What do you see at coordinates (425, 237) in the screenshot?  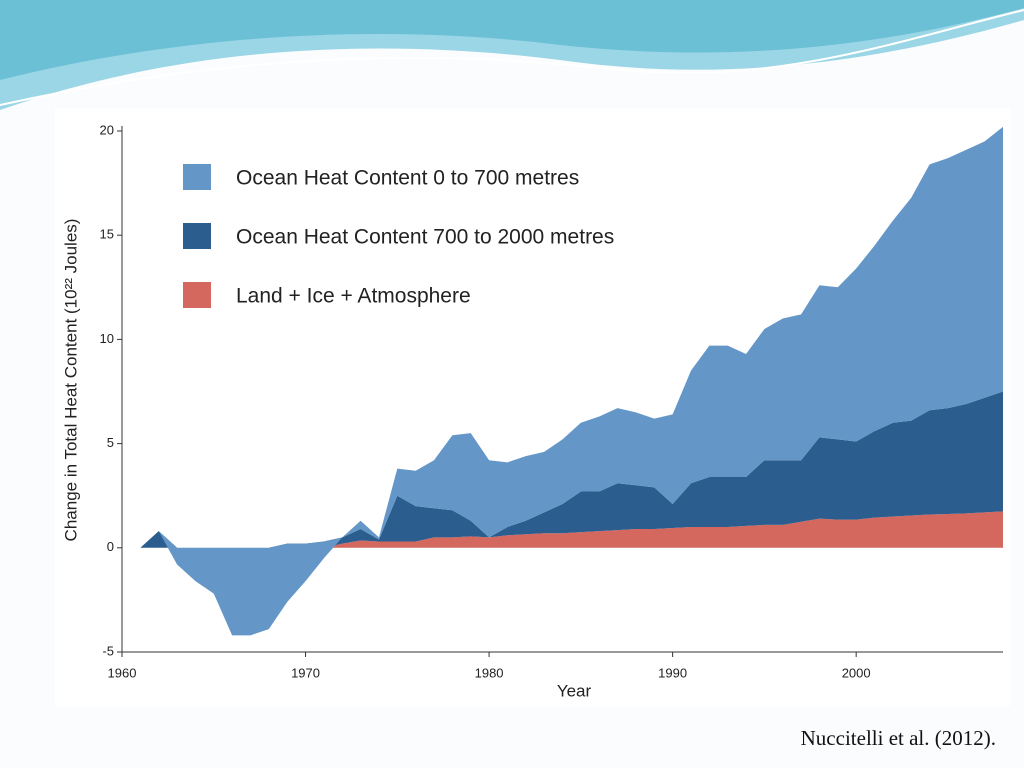 I see `legend-label: Ocean Heat Content 700 to 2000 metres` at bounding box center [425, 237].